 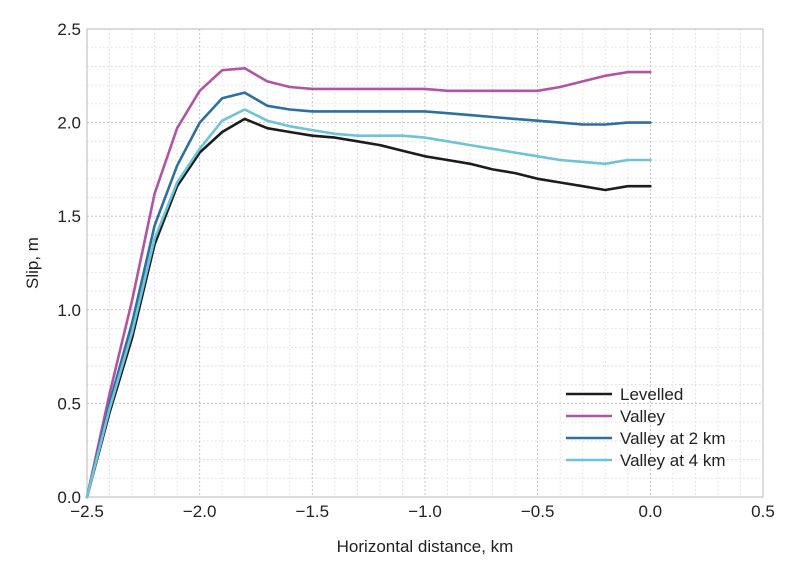 What do you see at coordinates (538, 511) in the screenshot?
I see `x-tick-label: −0.5` at bounding box center [538, 511].